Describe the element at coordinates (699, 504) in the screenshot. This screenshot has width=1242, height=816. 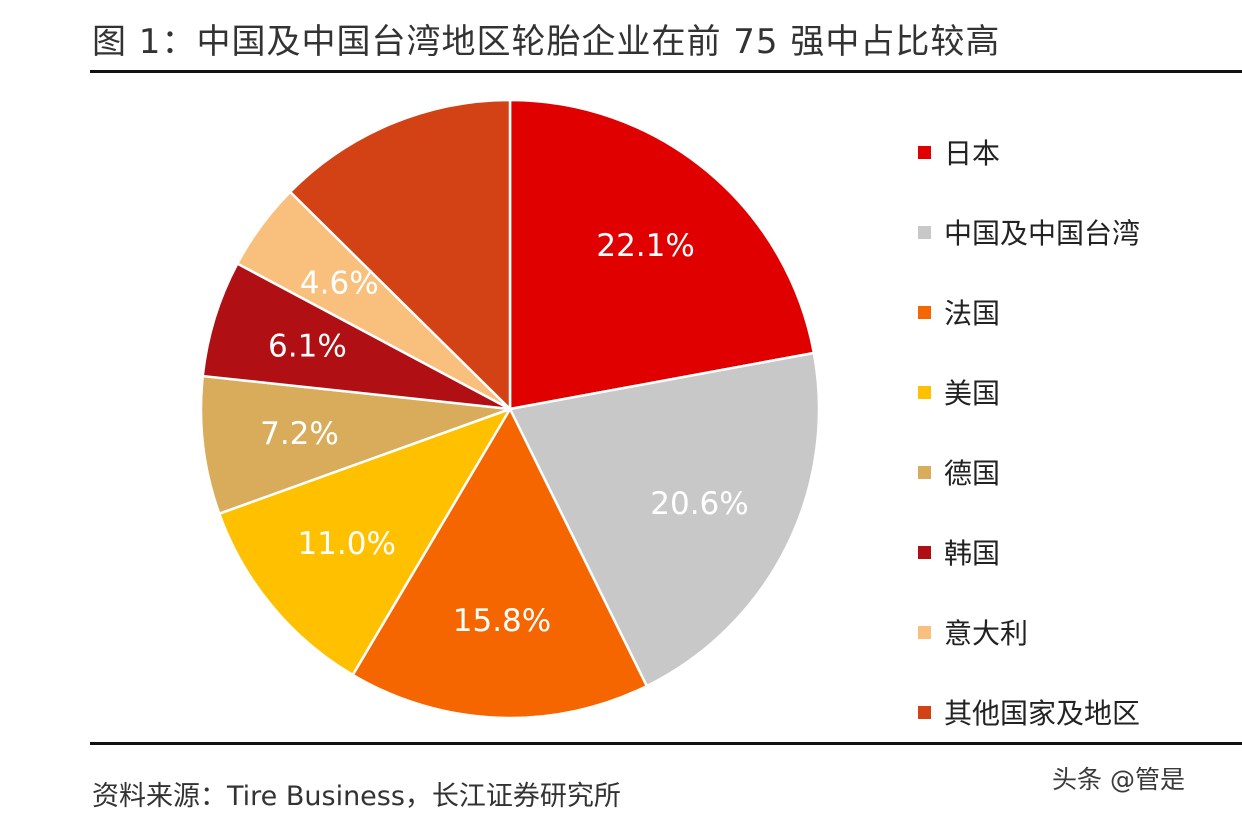
I see `slice-data-label: 20.6%` at that location.